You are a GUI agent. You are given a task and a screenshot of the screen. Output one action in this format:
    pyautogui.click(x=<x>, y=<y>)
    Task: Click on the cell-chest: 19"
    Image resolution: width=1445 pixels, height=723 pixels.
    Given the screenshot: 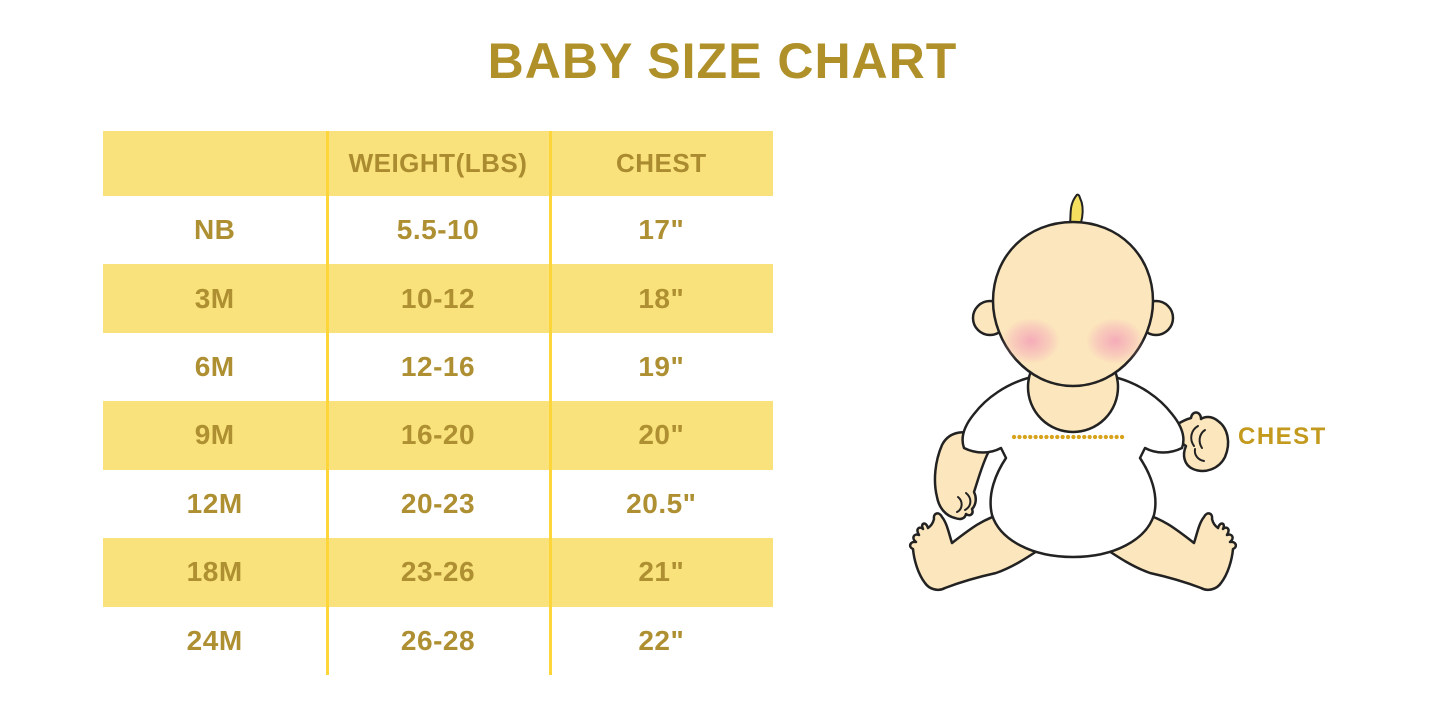 What is the action you would take?
    pyautogui.click(x=661, y=367)
    